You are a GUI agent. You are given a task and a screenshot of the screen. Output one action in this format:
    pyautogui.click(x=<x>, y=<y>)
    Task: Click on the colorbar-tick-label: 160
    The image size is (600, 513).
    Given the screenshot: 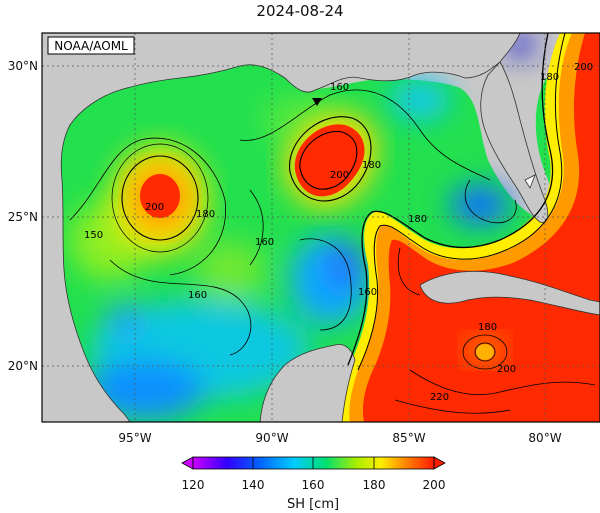 What is the action you would take?
    pyautogui.click(x=313, y=485)
    